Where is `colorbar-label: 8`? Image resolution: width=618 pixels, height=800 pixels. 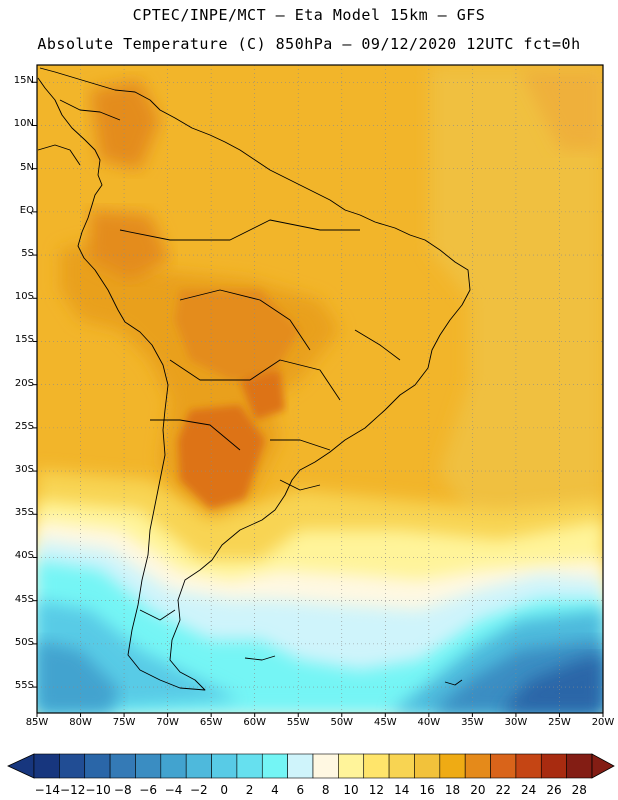 colorbar-label: 8 is located at coordinates (325, 790).